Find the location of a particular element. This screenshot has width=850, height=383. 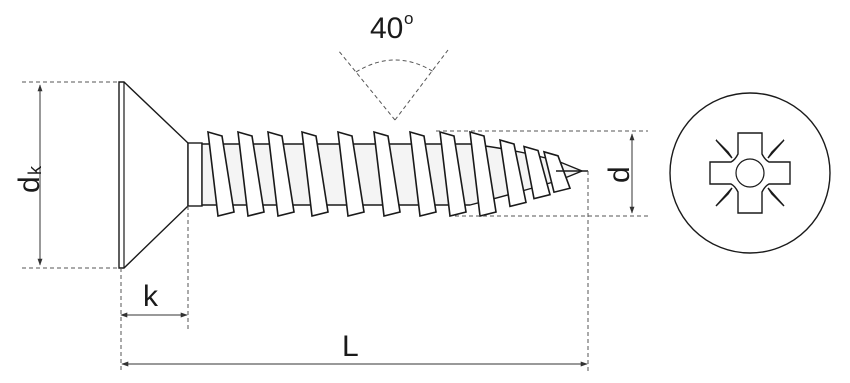

pozidriv-head-icon is located at coordinates (750, 173).